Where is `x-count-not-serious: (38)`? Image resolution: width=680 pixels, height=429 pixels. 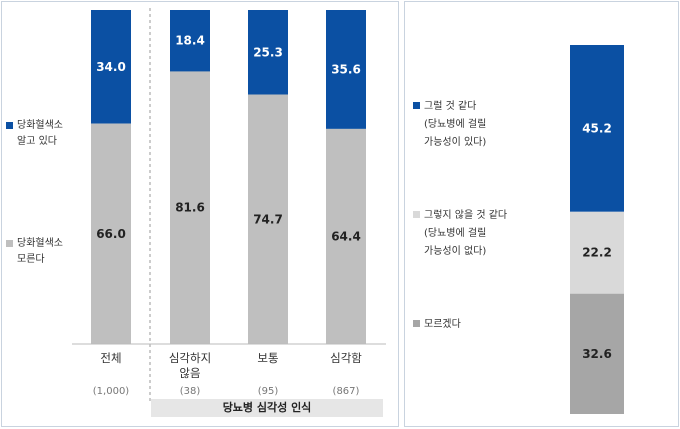
x-count-not-serious: (38) is located at coordinates (190, 391).